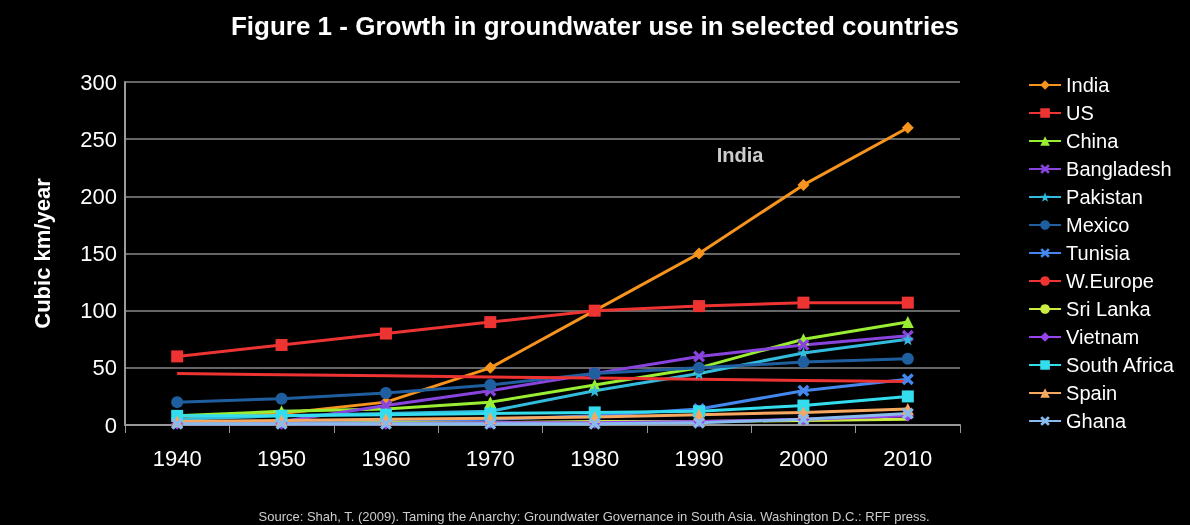 The image size is (1190, 525). Describe the element at coordinates (1104, 197) in the screenshot. I see `legend-label: Pakistan` at that location.